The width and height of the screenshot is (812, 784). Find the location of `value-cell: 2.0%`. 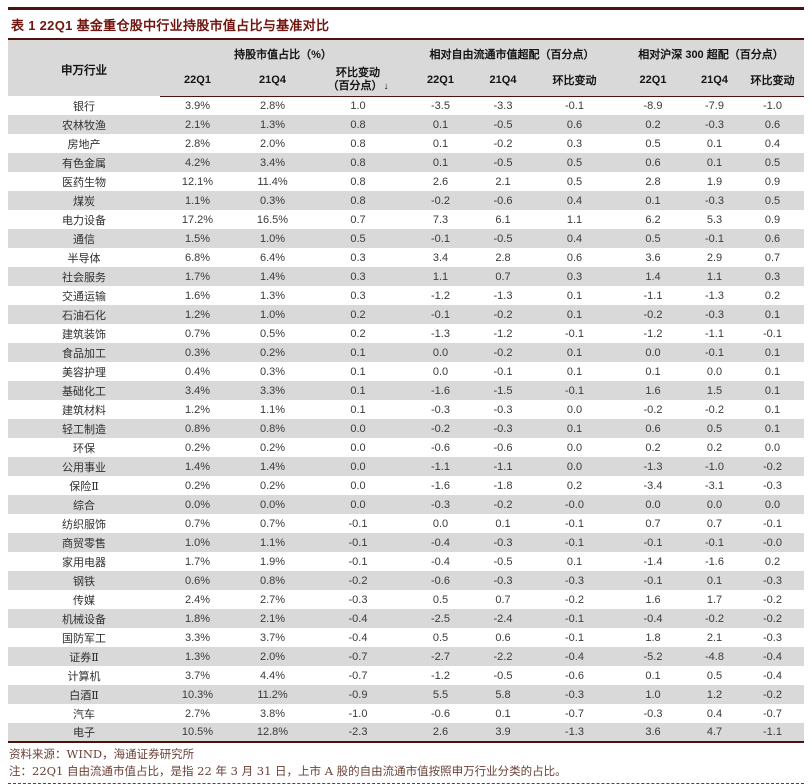

value-cell: 2.0% is located at coordinates (272, 143).